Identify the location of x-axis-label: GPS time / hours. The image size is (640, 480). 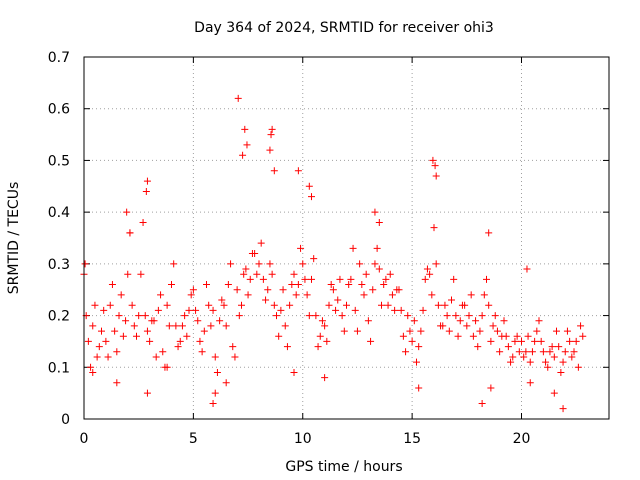
(343, 467).